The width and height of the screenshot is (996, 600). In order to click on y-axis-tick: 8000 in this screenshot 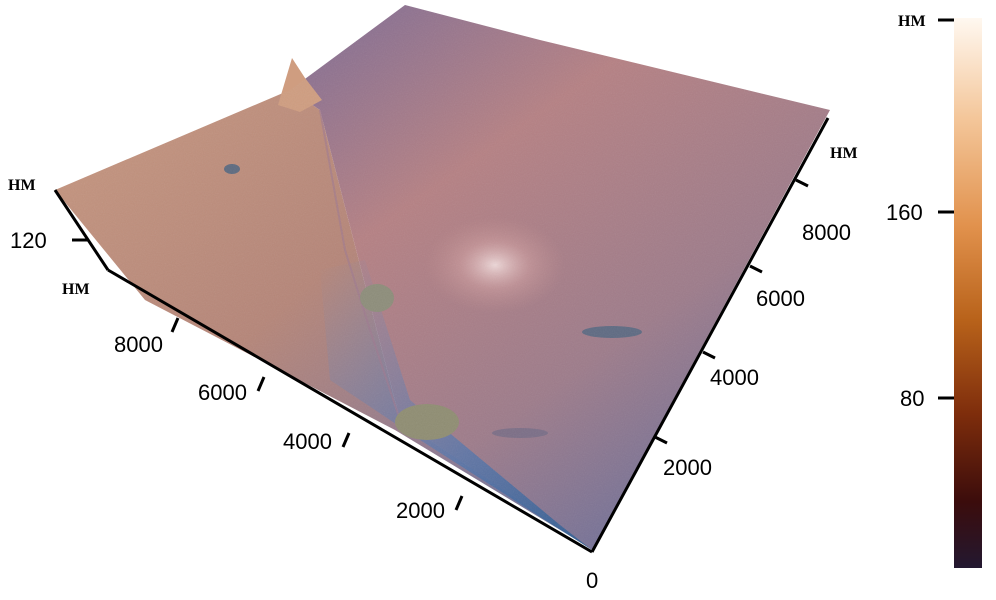, I will do `click(826, 232)`.